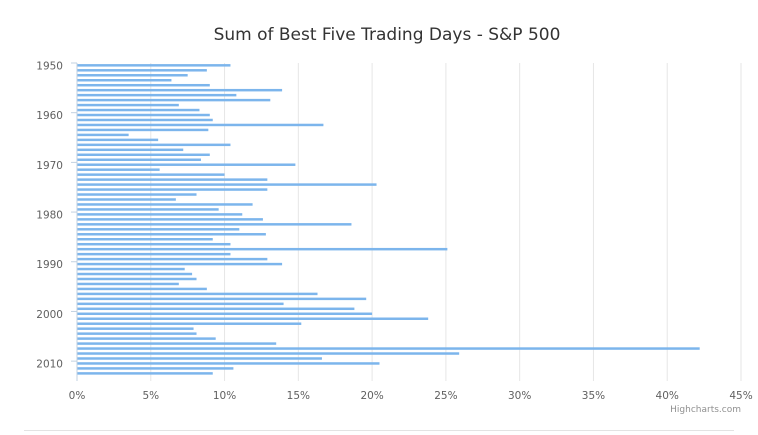 The image size is (758, 435). Describe the element at coordinates (593, 396) in the screenshot. I see `value-tick-label: 35%` at that location.